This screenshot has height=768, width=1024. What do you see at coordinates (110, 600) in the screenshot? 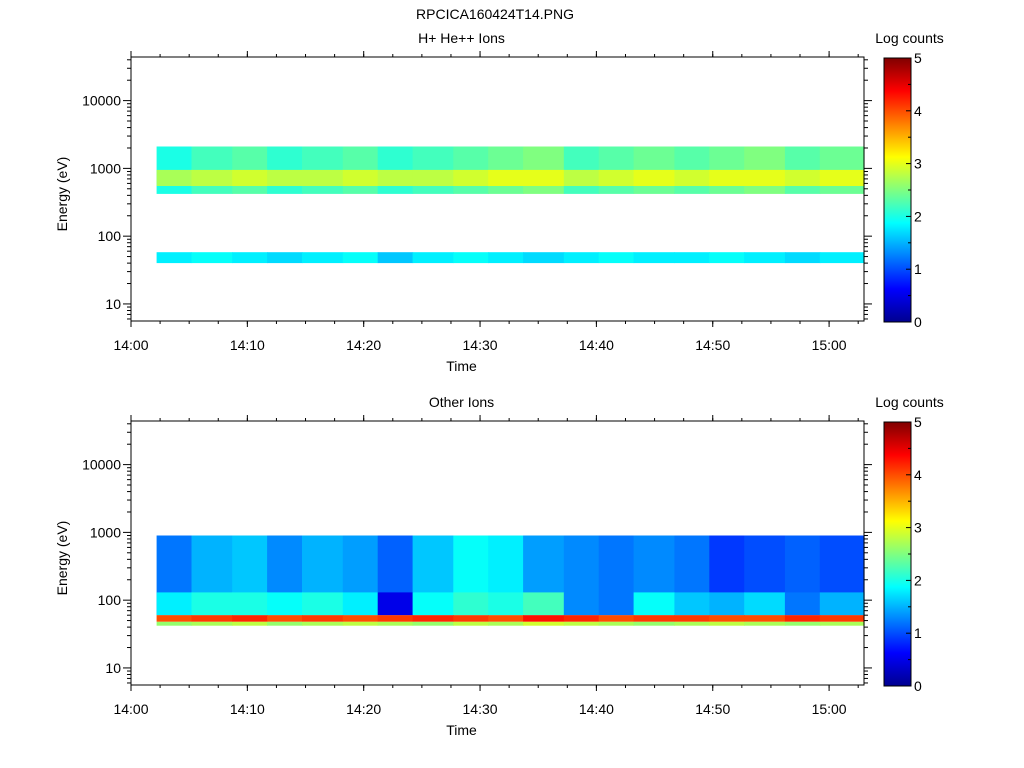
I see `y-tick-label: 100` at bounding box center [110, 600].